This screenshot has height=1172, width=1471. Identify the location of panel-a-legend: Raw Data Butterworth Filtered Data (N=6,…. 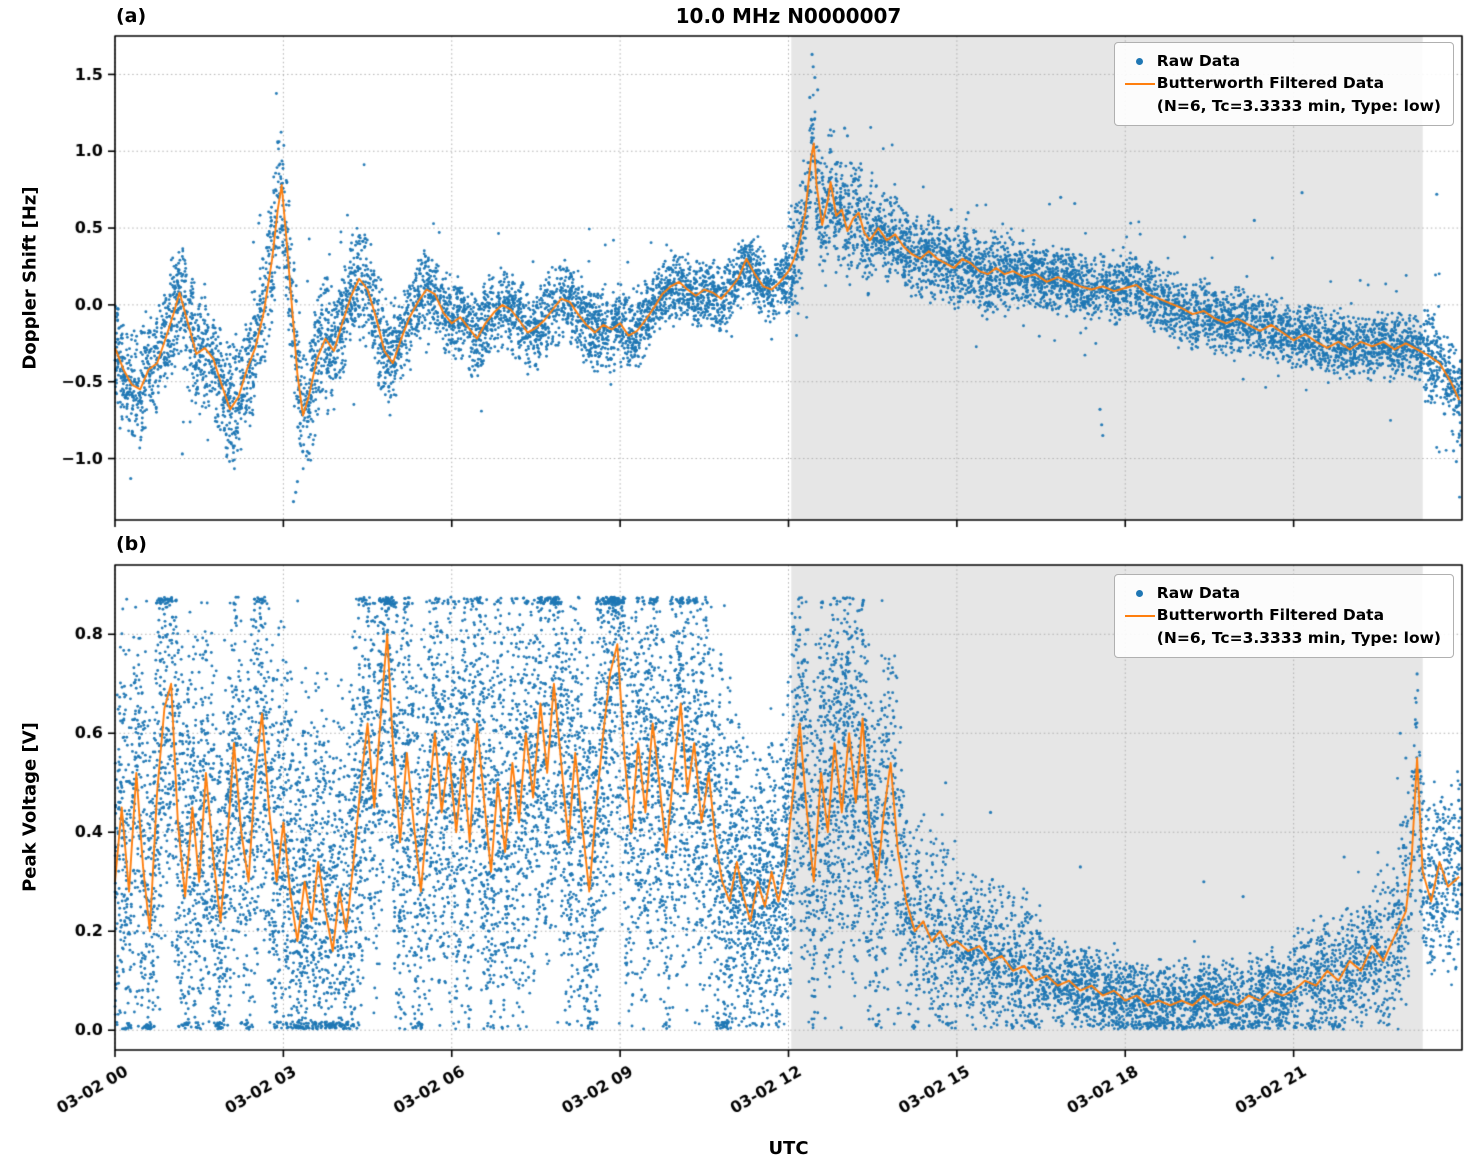
(1283, 84).